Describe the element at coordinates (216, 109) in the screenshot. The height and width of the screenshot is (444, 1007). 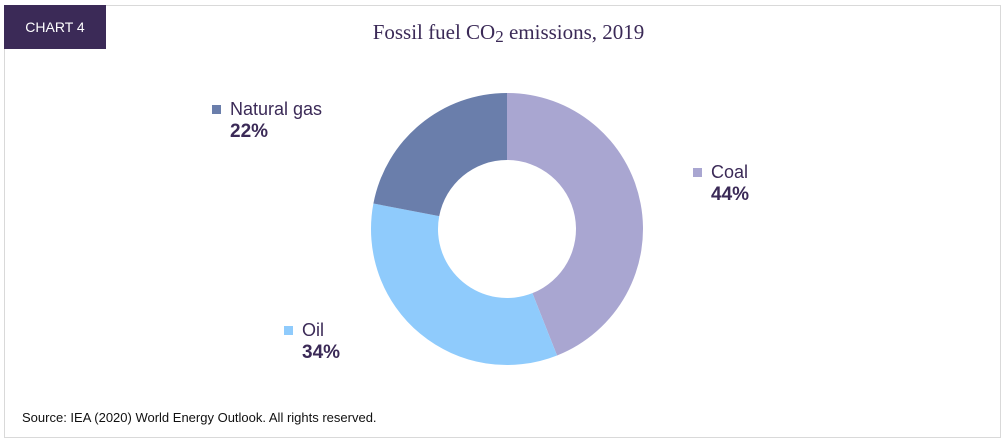
I see `legend-swatch-natural-gas` at that location.